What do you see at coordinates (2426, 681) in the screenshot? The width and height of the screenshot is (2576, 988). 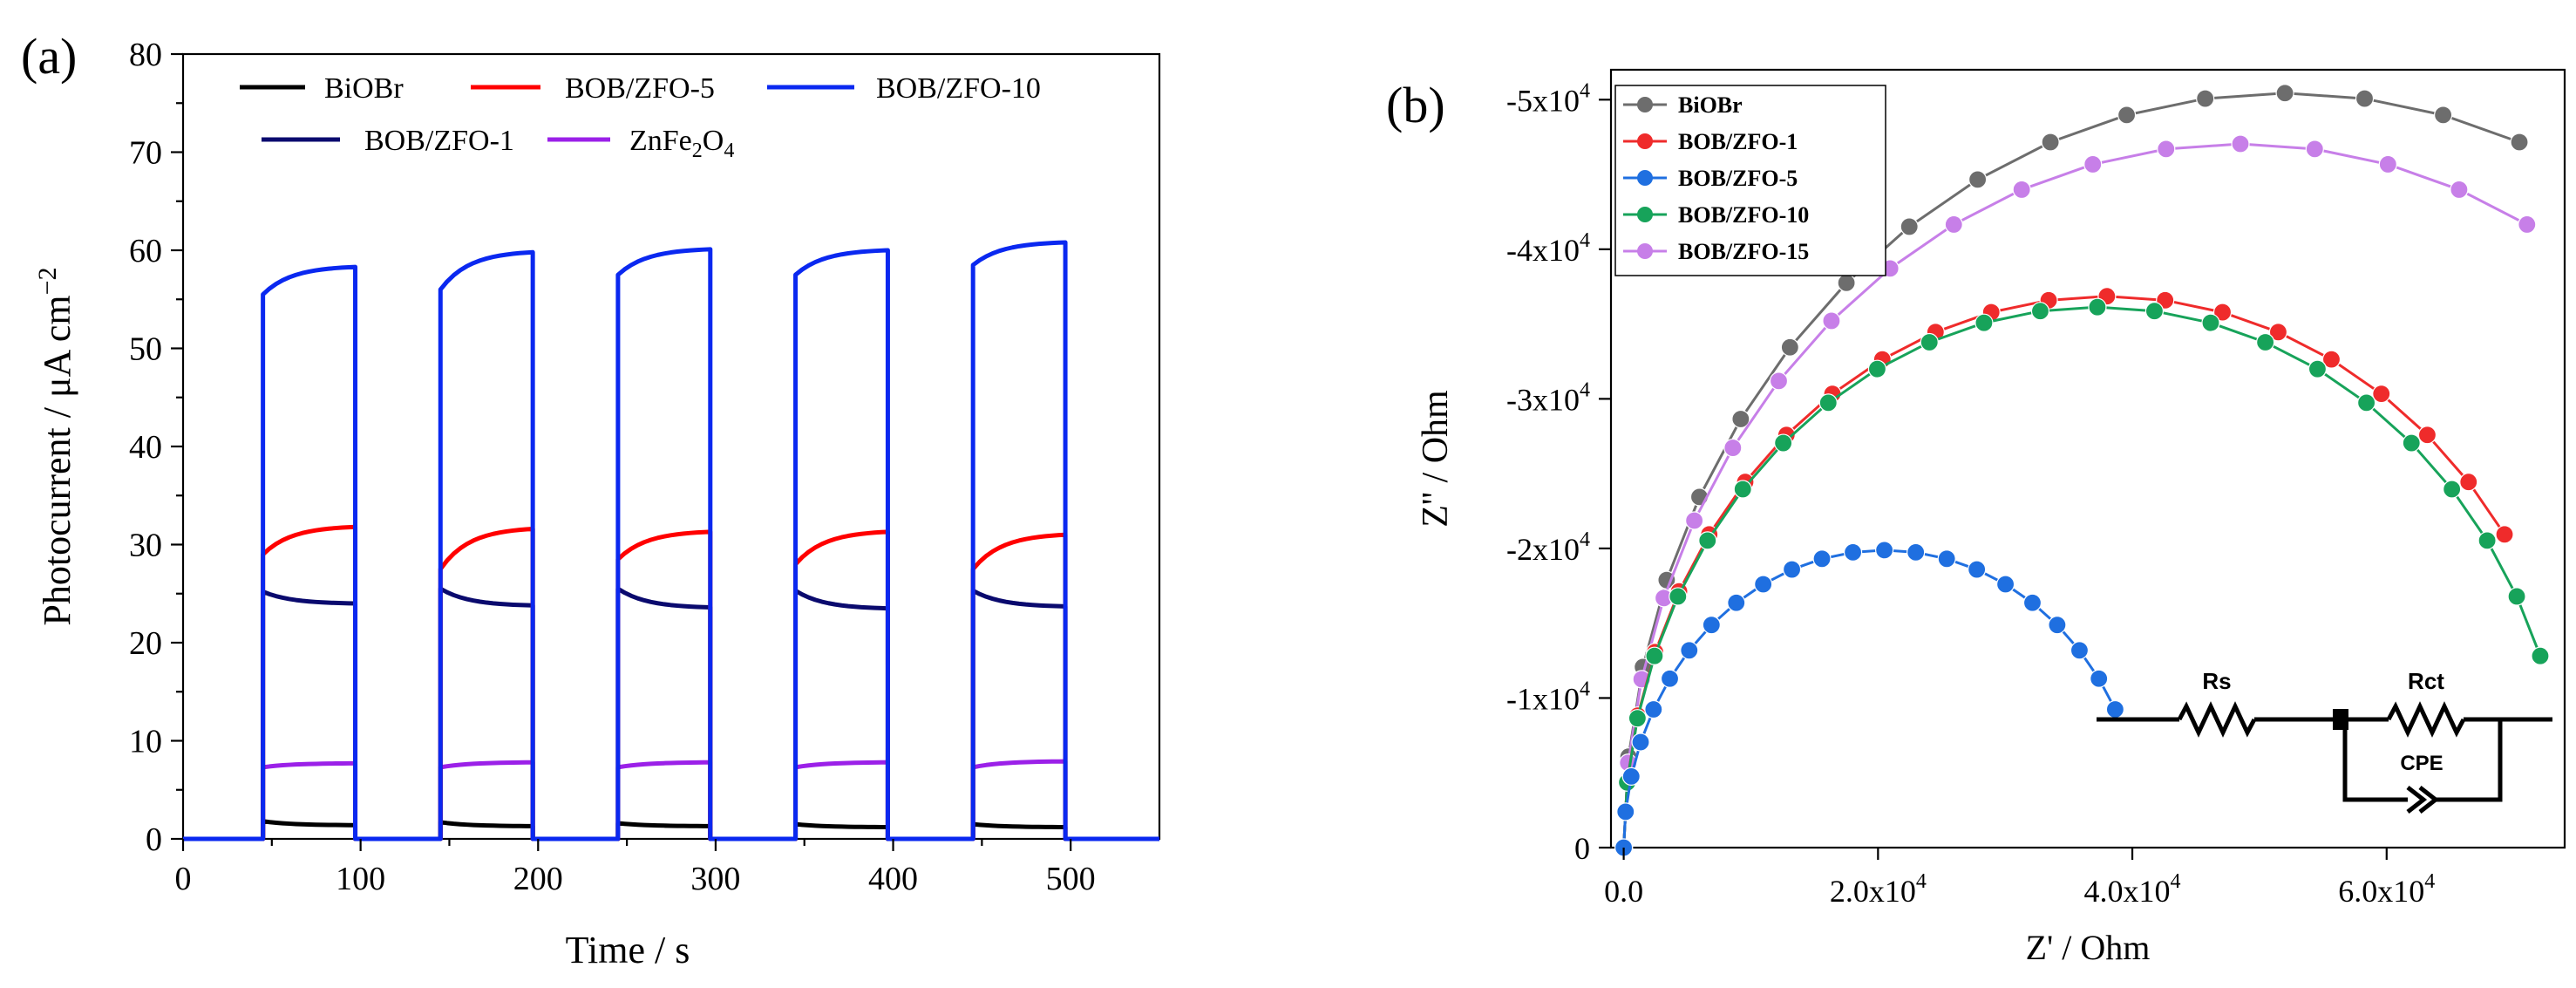 I see `circuit-label-rct: Rct` at bounding box center [2426, 681].